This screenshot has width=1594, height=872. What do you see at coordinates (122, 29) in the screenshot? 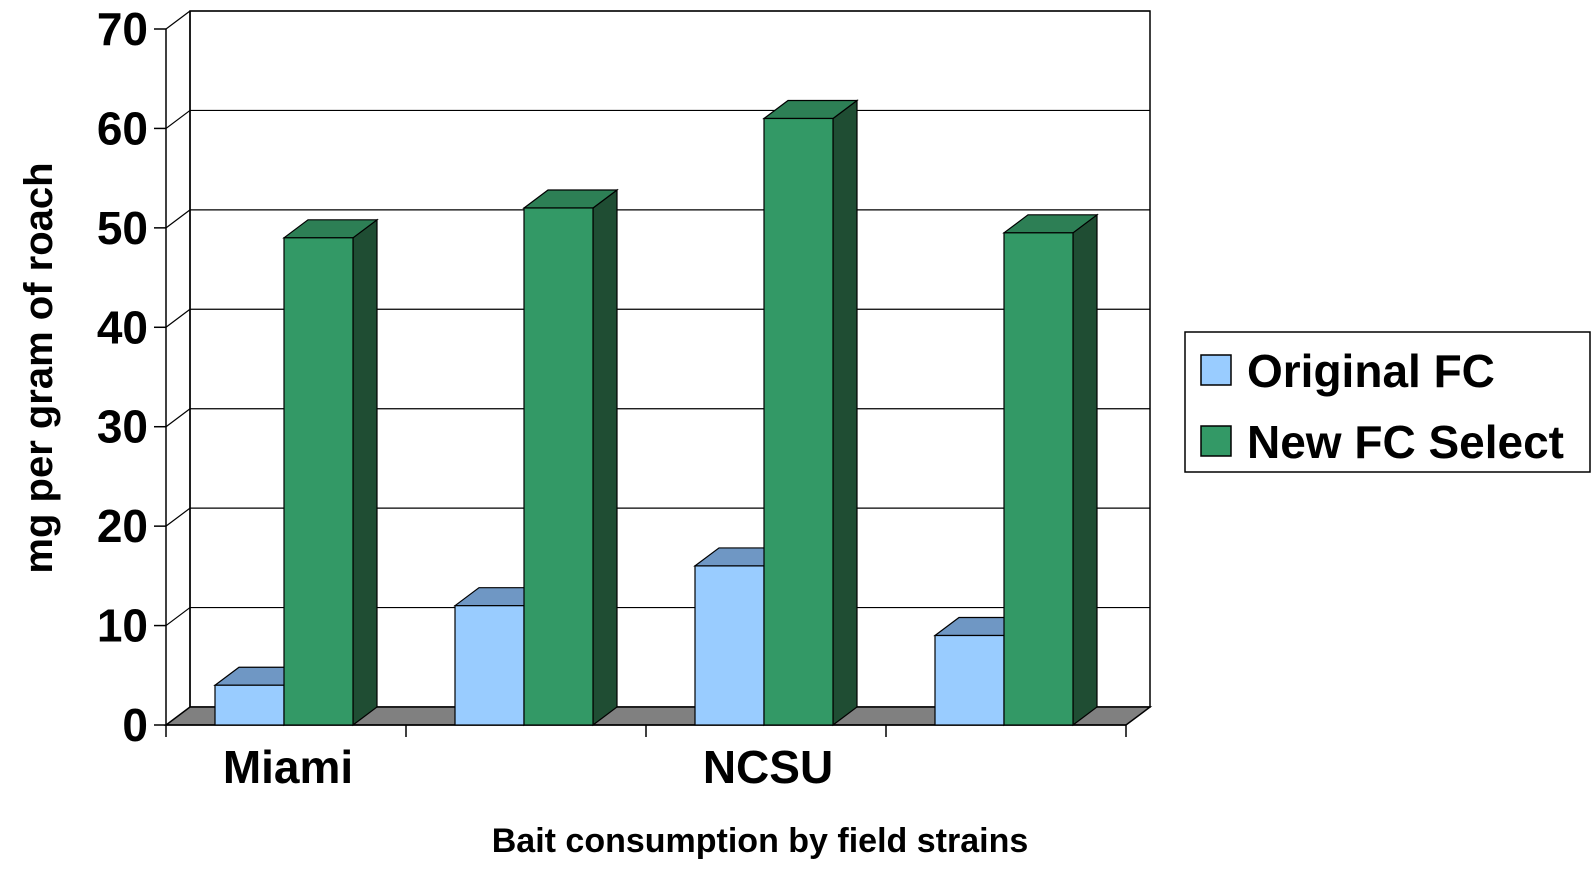
I see `y-tick-label: 70` at bounding box center [122, 29].